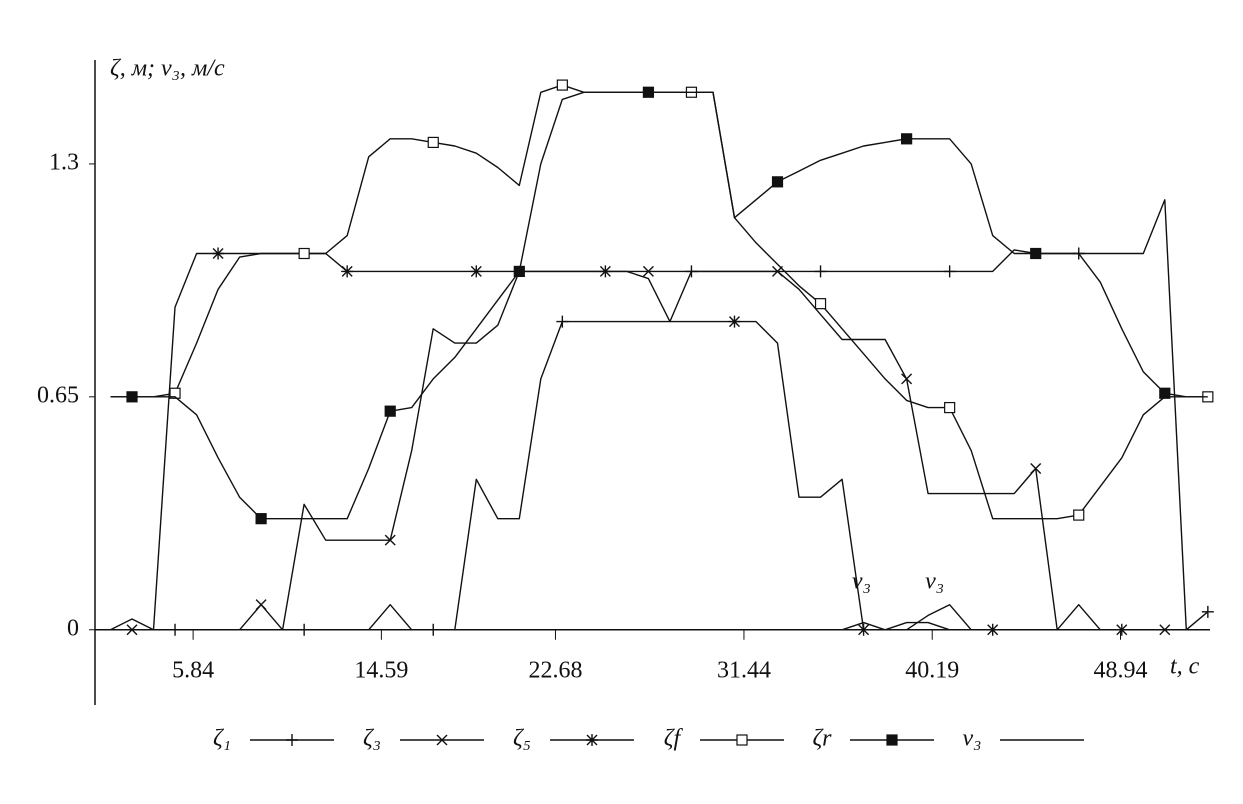 The image size is (1243, 804). What do you see at coordinates (932, 671) in the screenshot?
I see `x-tick-label: 40.19` at bounding box center [932, 671].